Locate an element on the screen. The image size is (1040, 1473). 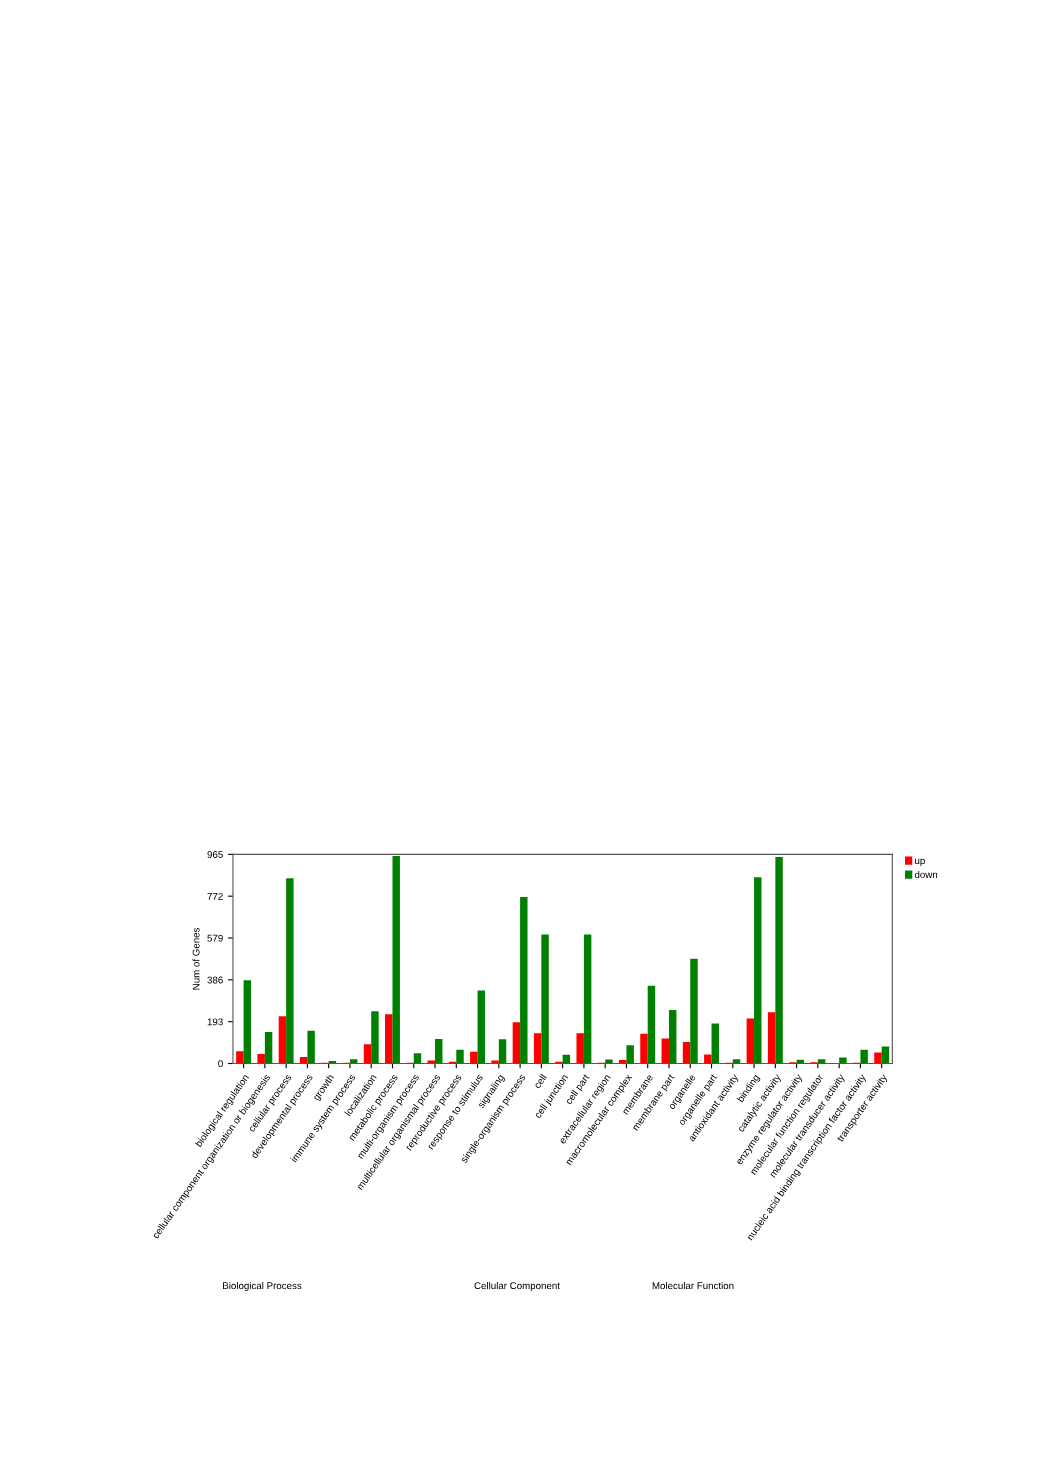
text: Biological Process is located at coordinates (262, 1286).